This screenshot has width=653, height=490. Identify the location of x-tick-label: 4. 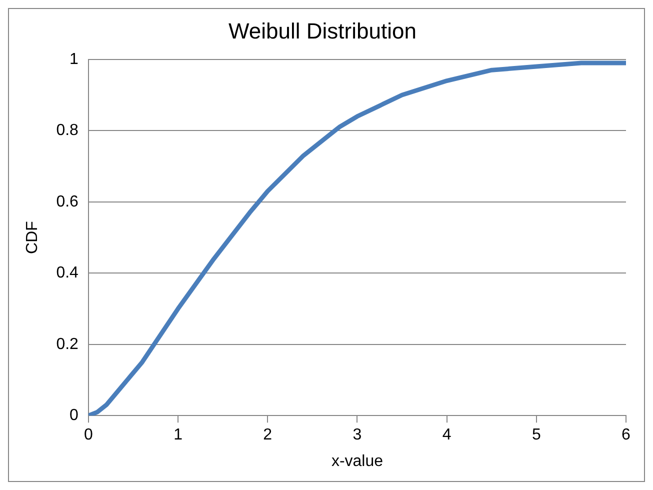
(447, 435).